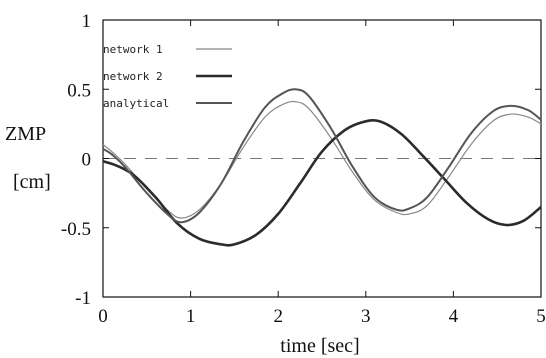 Image resolution: width=546 pixels, height=358 pixels. What do you see at coordinates (32, 182) in the screenshot?
I see `y-axis-label-line2: [cm]` at bounding box center [32, 182].